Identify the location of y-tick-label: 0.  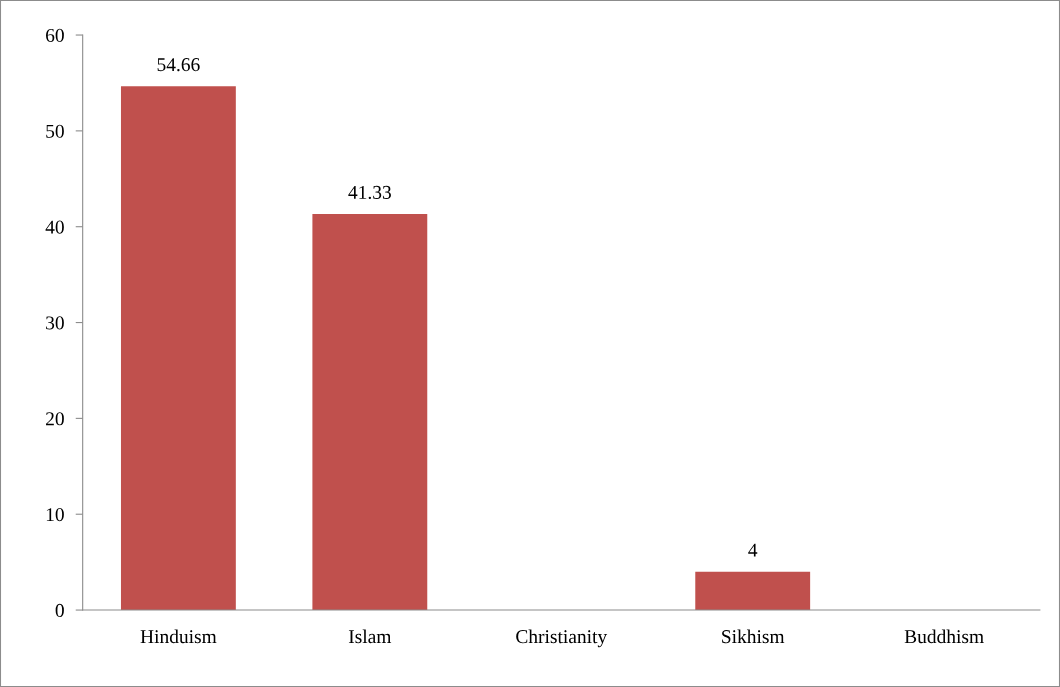
(59, 610).